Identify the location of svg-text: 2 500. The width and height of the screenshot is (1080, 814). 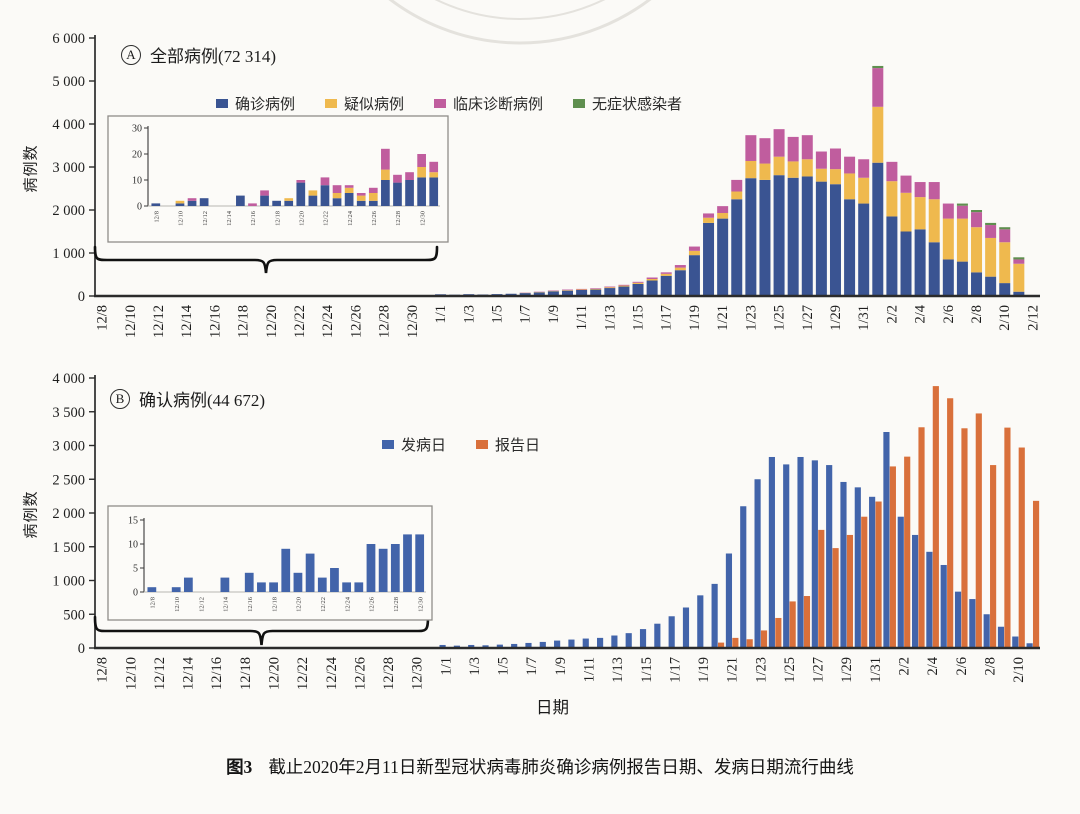
(68, 480).